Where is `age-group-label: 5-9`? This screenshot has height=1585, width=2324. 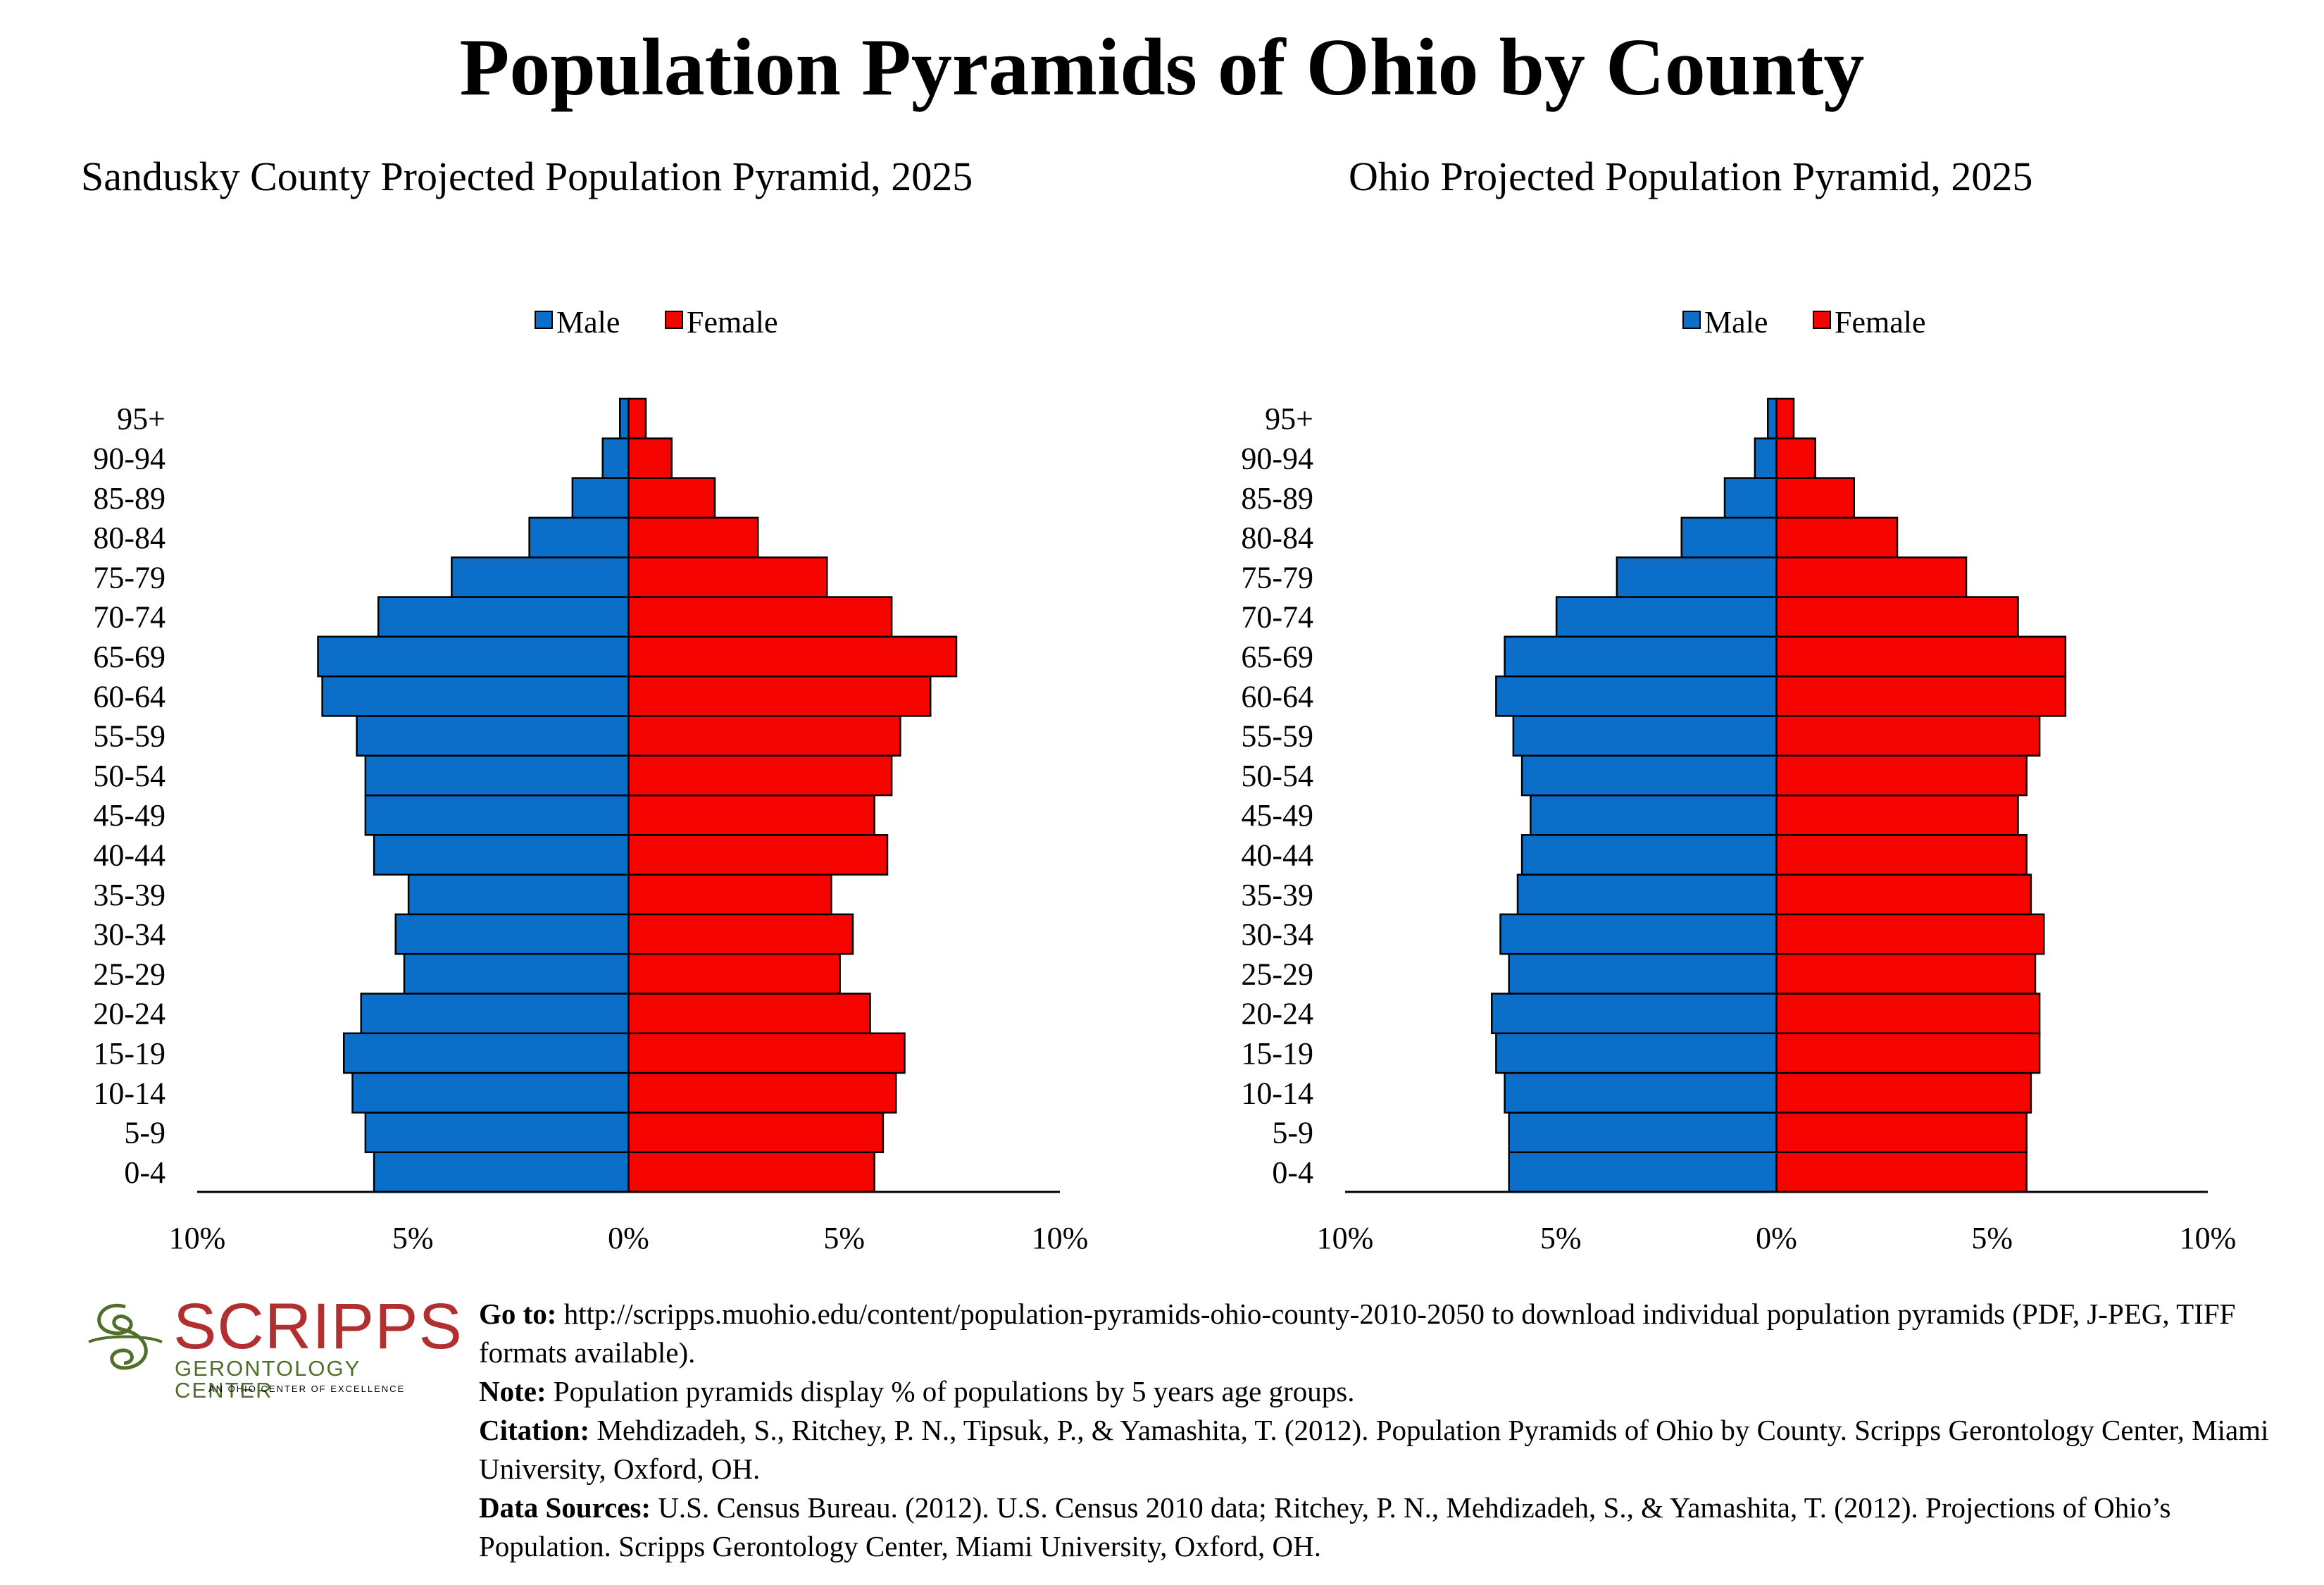 age-group-label: 5-9 is located at coordinates (144, 1133).